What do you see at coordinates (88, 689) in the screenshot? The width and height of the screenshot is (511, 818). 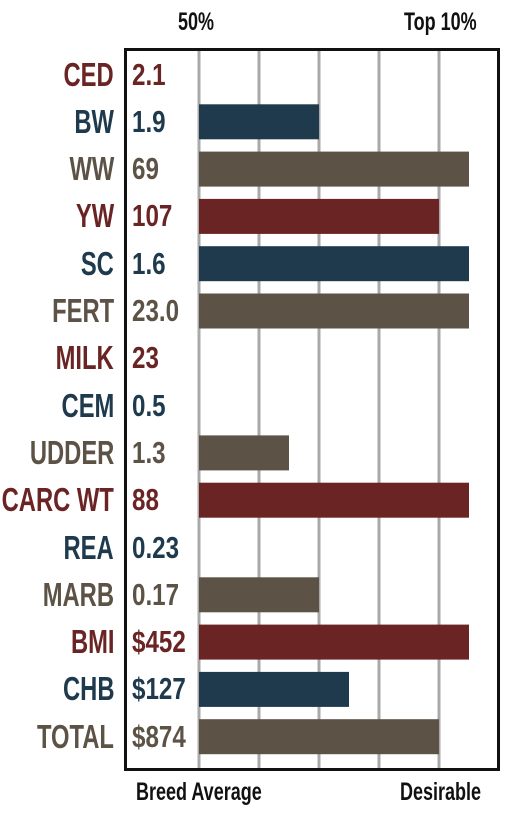 I see `trait-label: CHB` at bounding box center [88, 689].